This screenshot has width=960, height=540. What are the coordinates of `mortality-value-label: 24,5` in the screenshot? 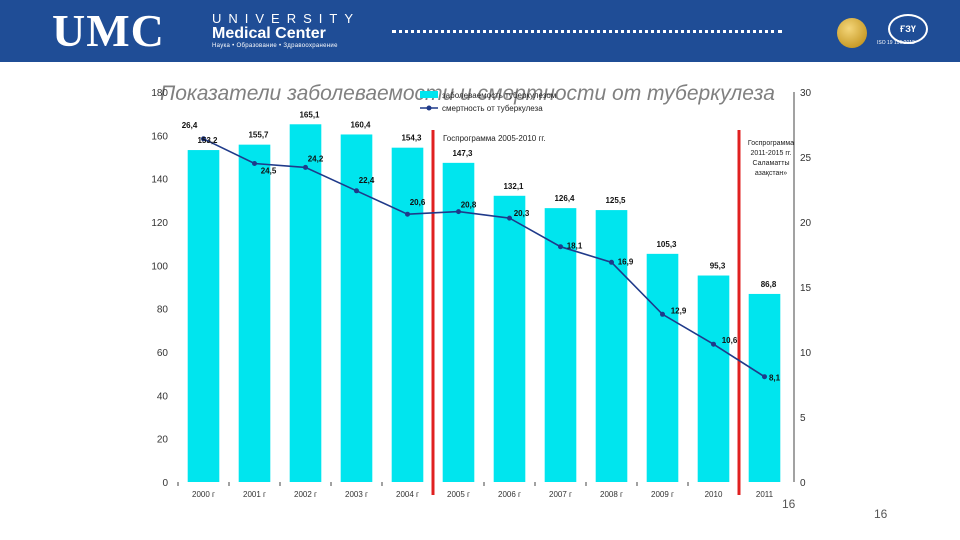 It's located at (269, 171).